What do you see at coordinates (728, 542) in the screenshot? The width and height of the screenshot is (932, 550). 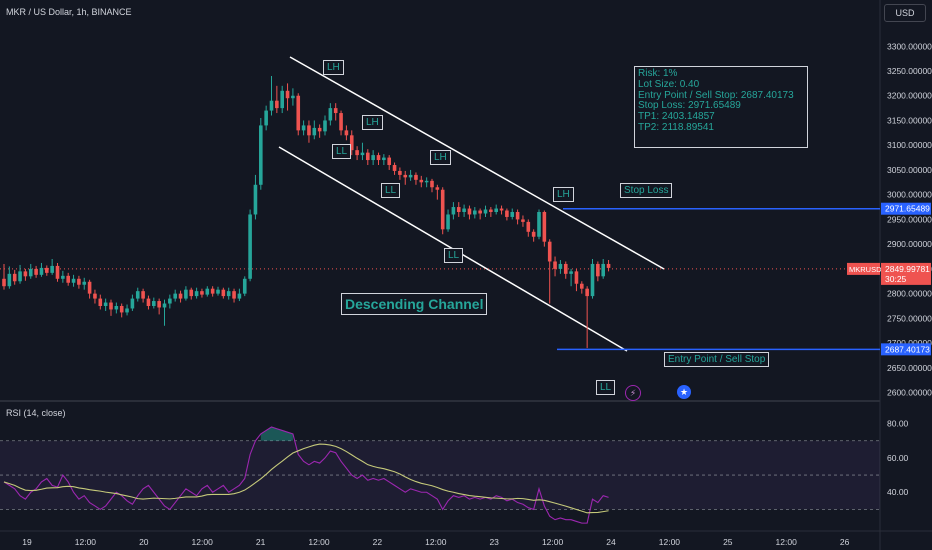 I see `time-tick-label: 25` at bounding box center [728, 542].